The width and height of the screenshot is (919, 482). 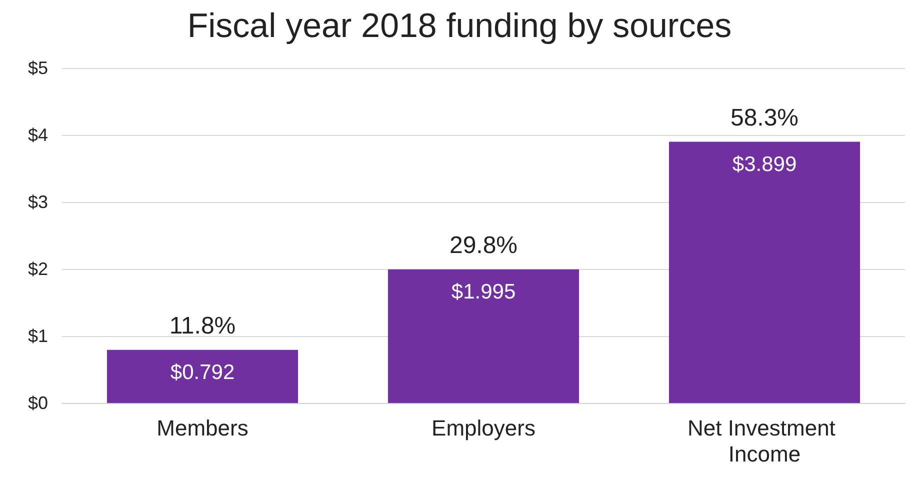 What do you see at coordinates (38, 68) in the screenshot?
I see `y-tick-label: $5` at bounding box center [38, 68].